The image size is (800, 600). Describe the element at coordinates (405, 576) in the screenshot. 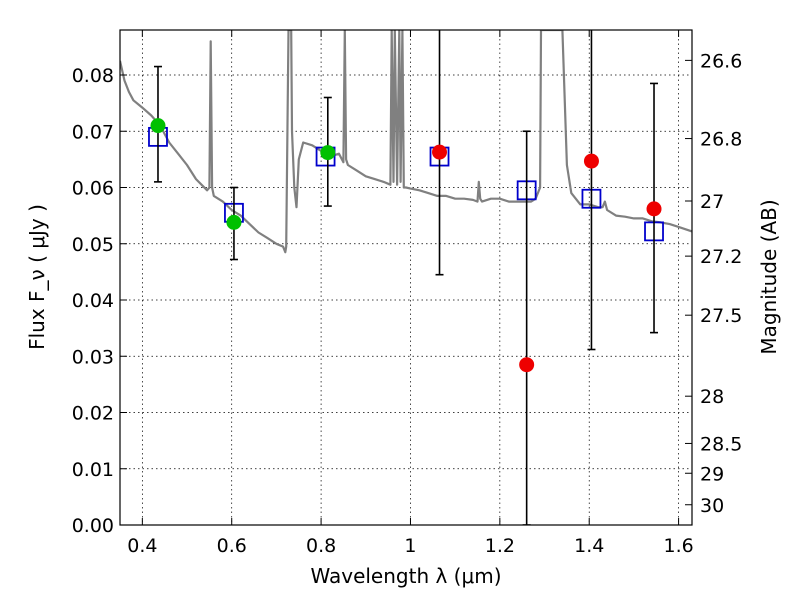

I see `x-axis-label: Wavelength λ (μm)` at that location.